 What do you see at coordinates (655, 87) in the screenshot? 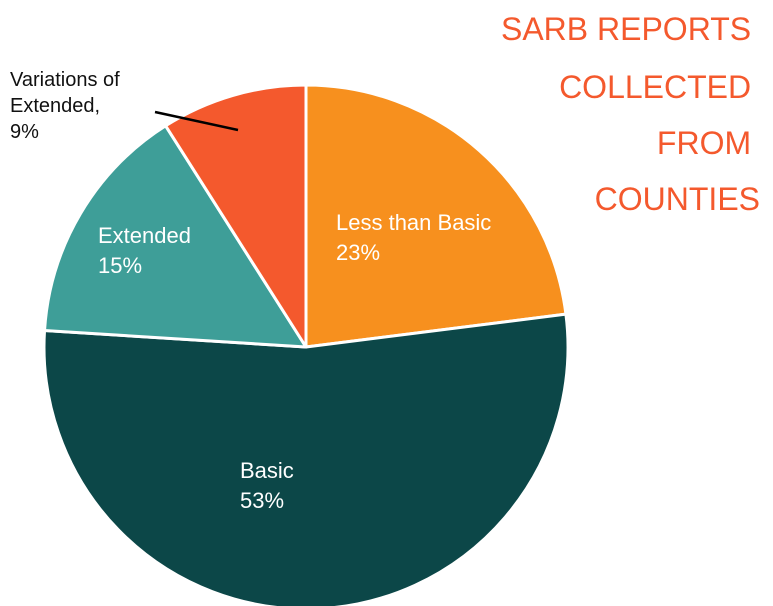
I see `title-line-2: COLLECTED` at bounding box center [655, 87].